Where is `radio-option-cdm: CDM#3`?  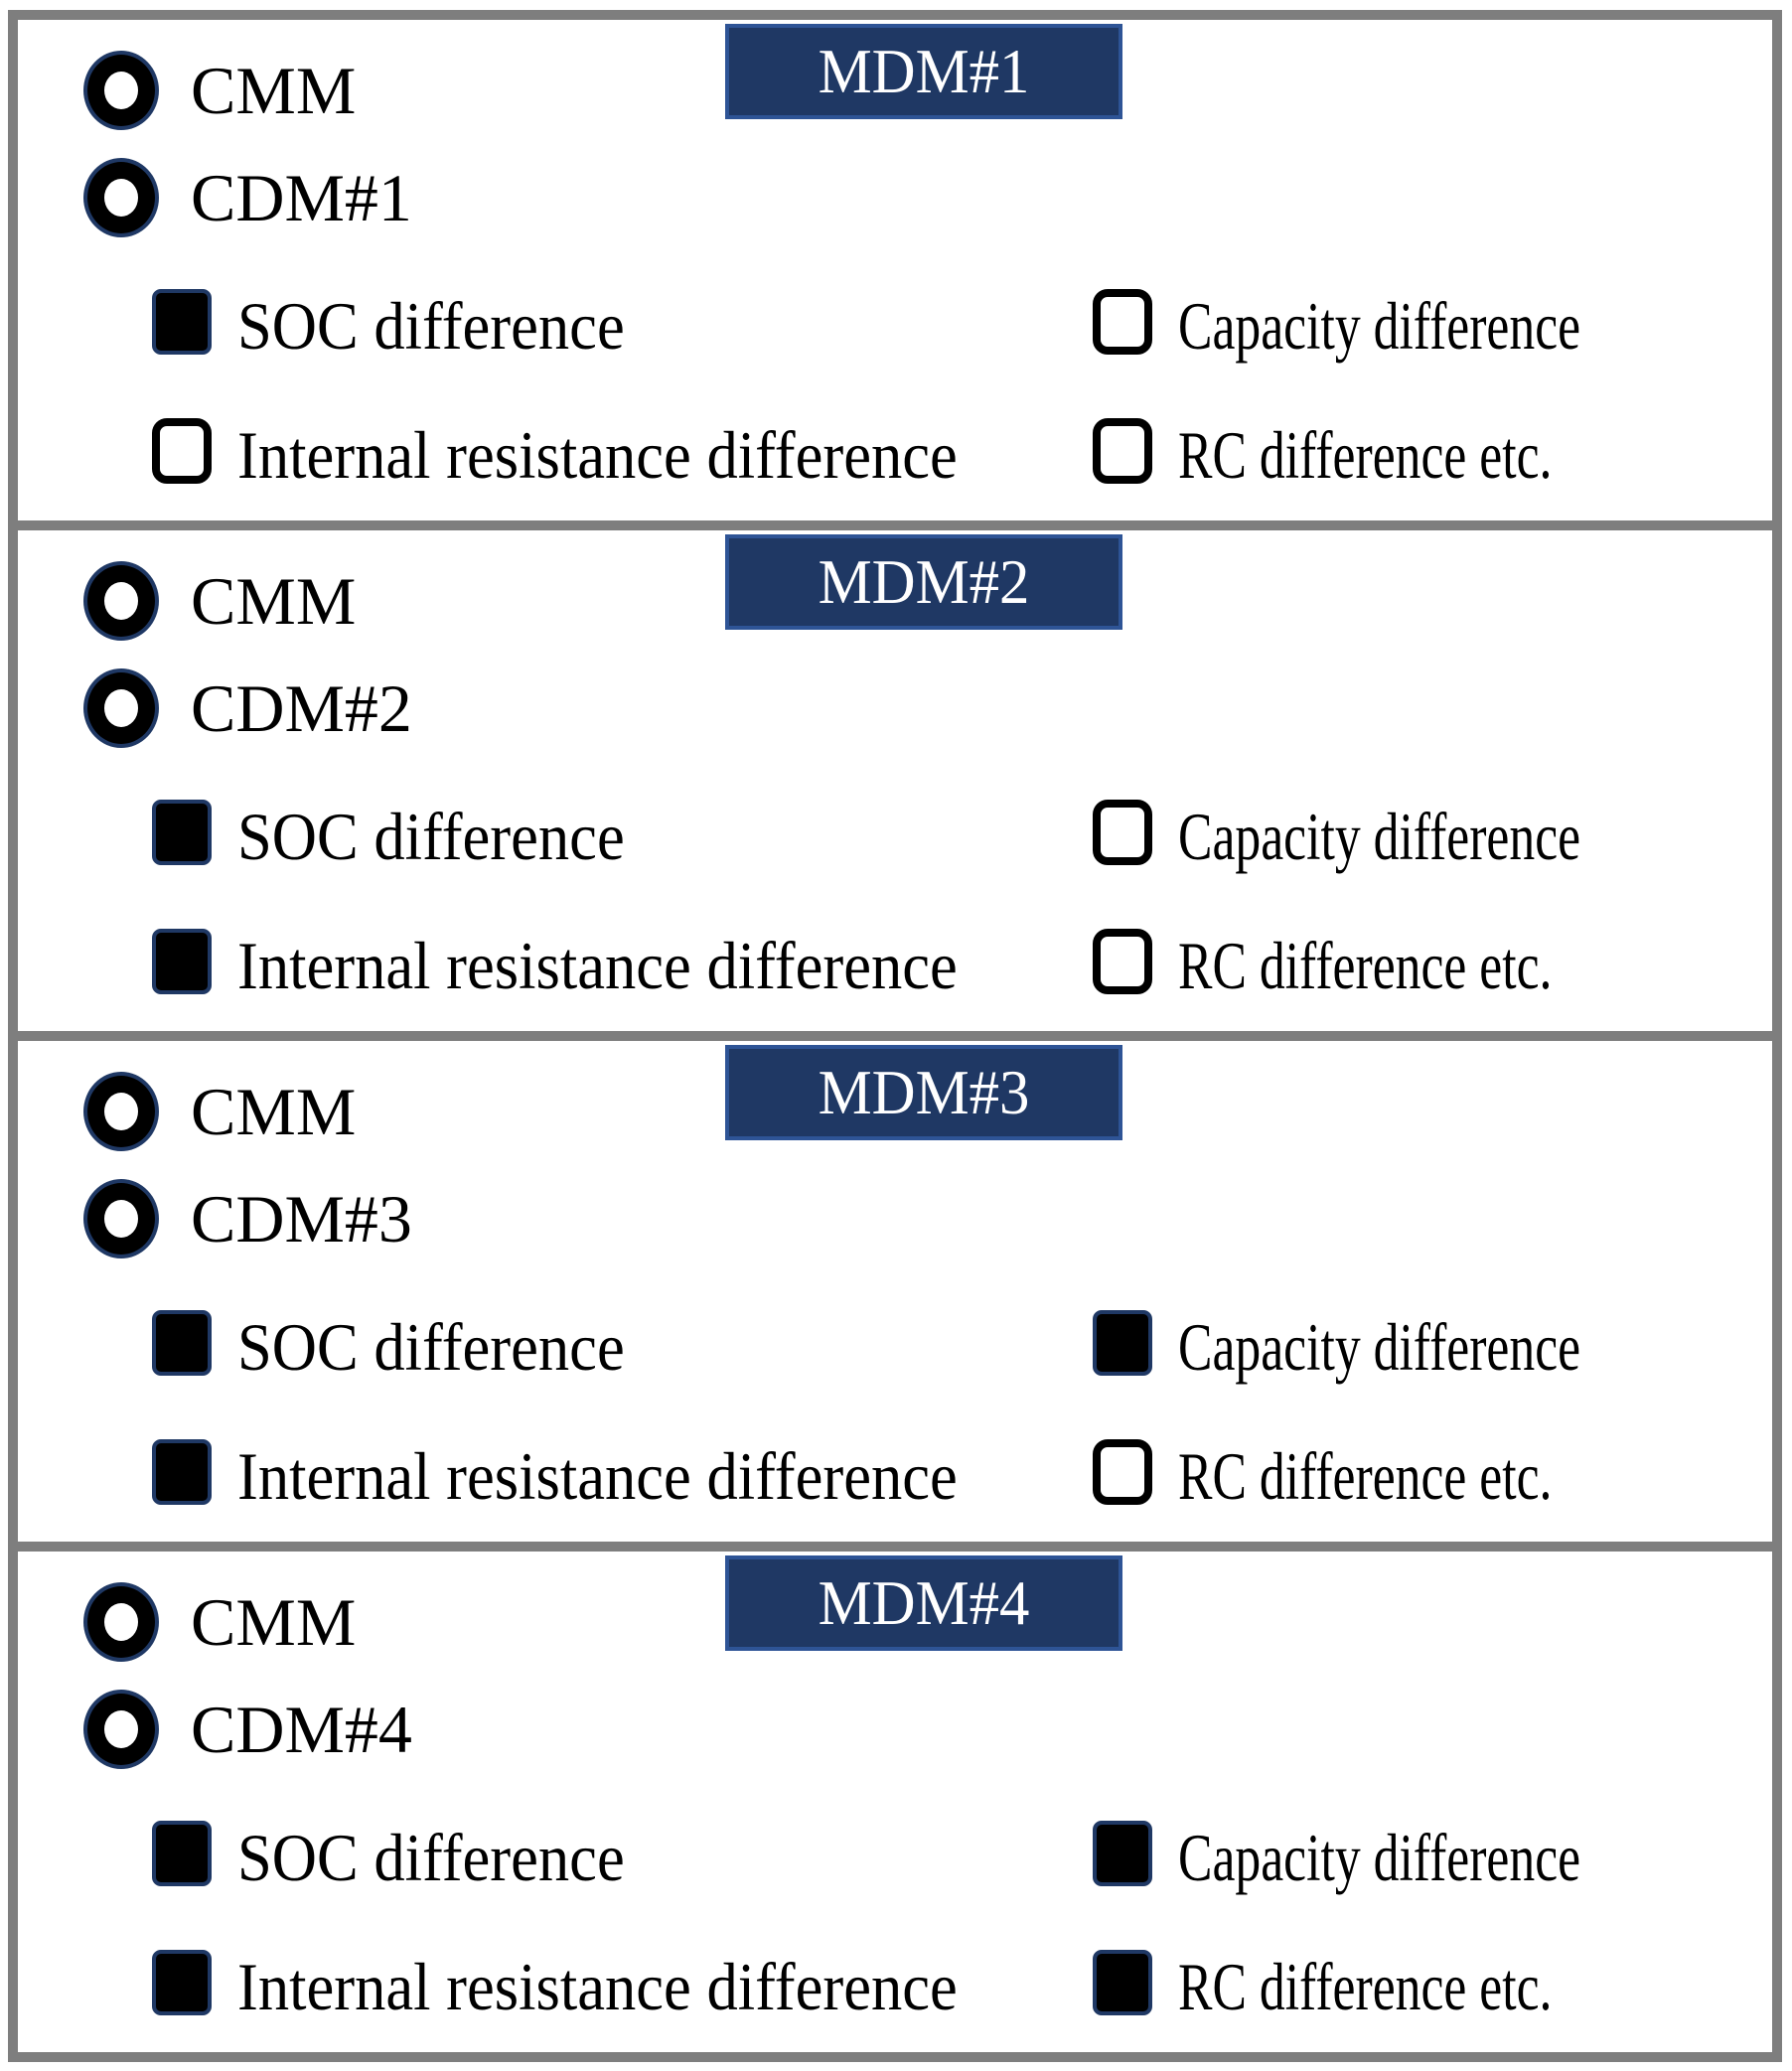 radio-option-cdm: CDM#3 is located at coordinates (250, 1218).